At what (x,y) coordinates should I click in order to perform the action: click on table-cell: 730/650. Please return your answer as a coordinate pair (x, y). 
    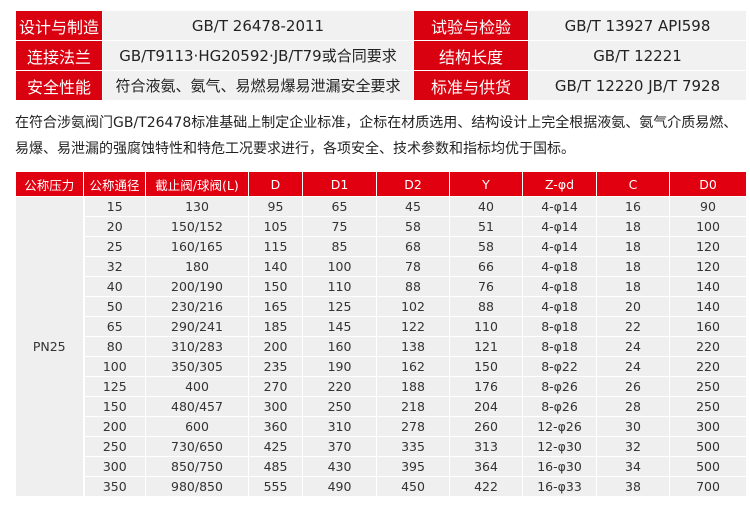
    Looking at the image, I should click on (197, 446).